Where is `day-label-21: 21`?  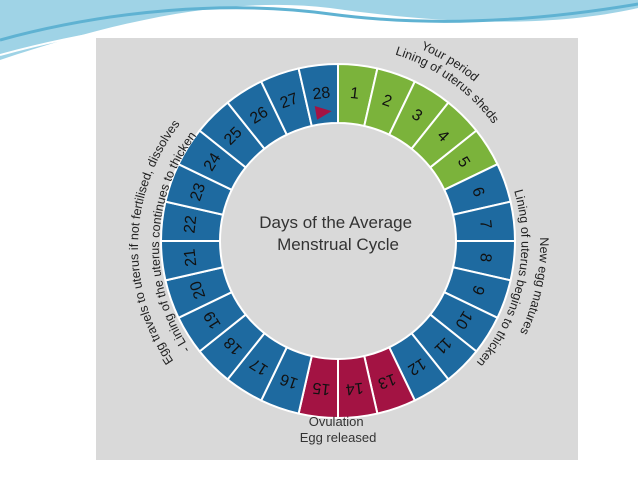
day-label-21: 21 is located at coordinates (190, 258).